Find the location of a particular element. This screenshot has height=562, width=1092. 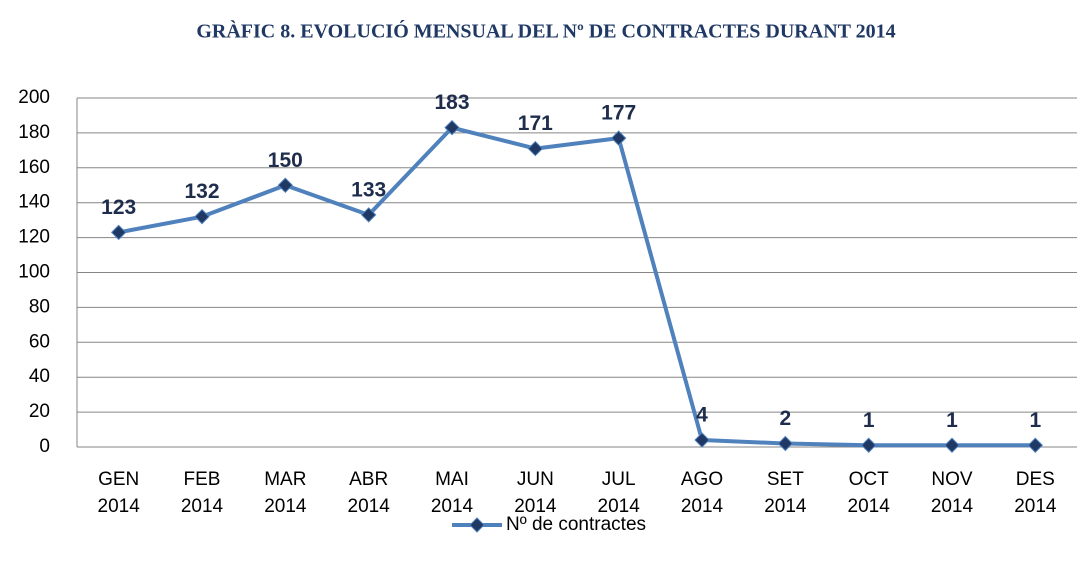

x-tick-label: JUL 2014 is located at coordinates (618, 493).